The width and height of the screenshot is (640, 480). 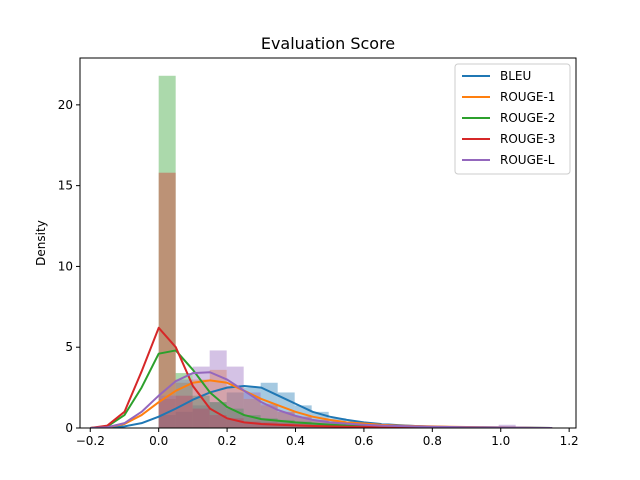 What do you see at coordinates (527, 118) in the screenshot?
I see `rouge-2-legend-label: ROUGE-2` at bounding box center [527, 118].